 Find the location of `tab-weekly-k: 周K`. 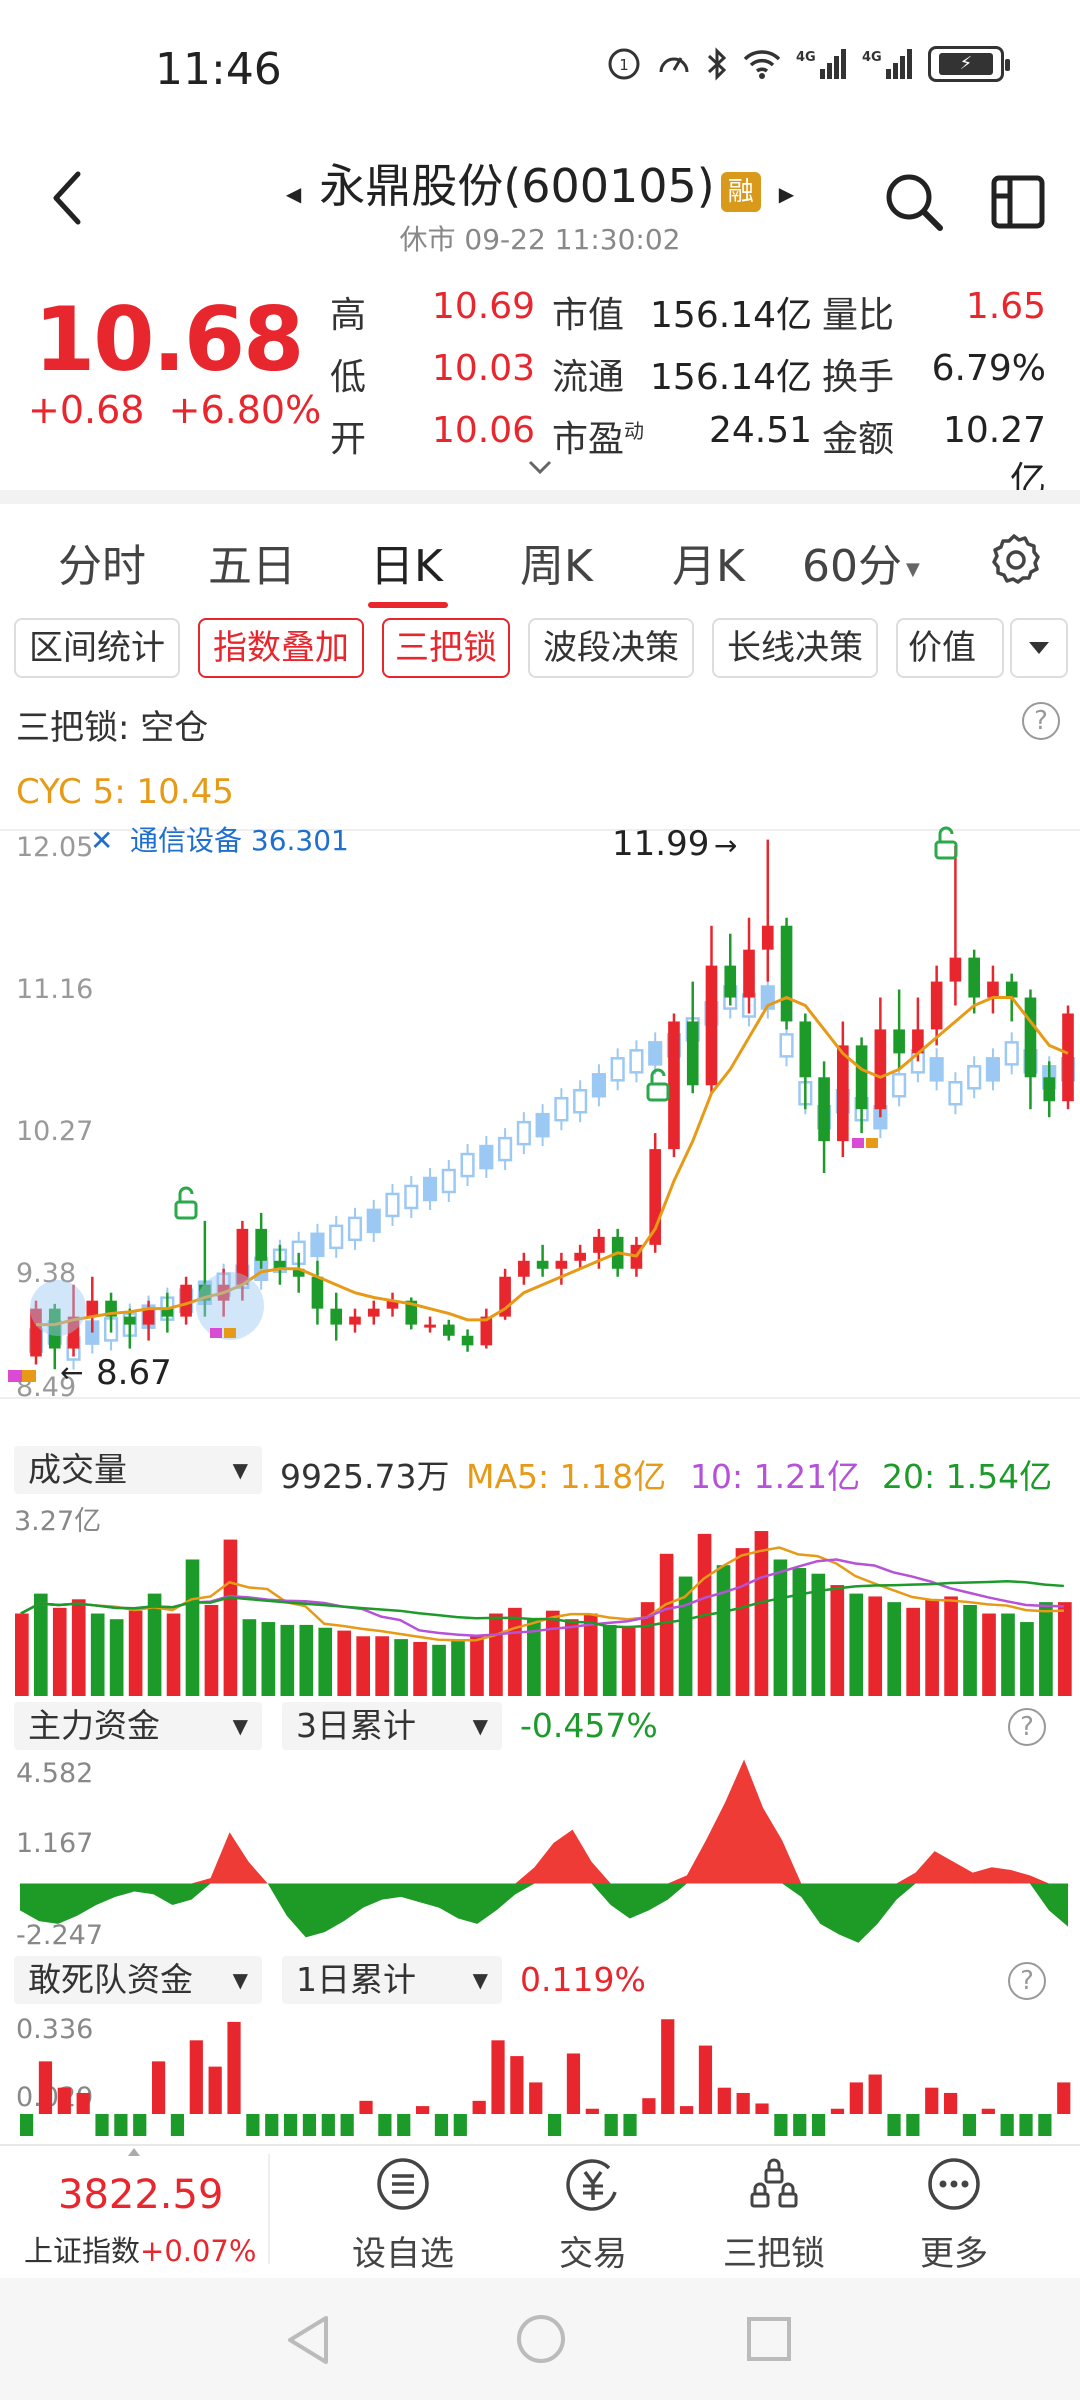

tab-weekly-k: 周K is located at coordinates (556, 566).